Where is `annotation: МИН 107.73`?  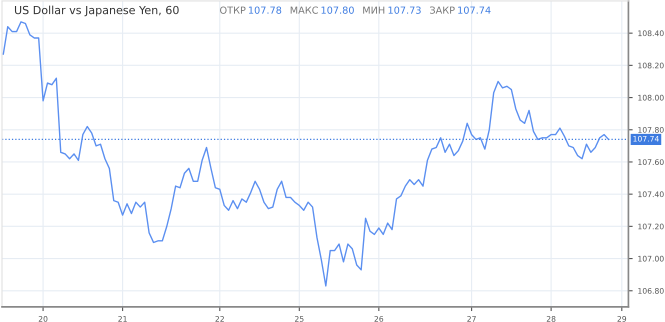
annotation: МИН 107.73 is located at coordinates (392, 10).